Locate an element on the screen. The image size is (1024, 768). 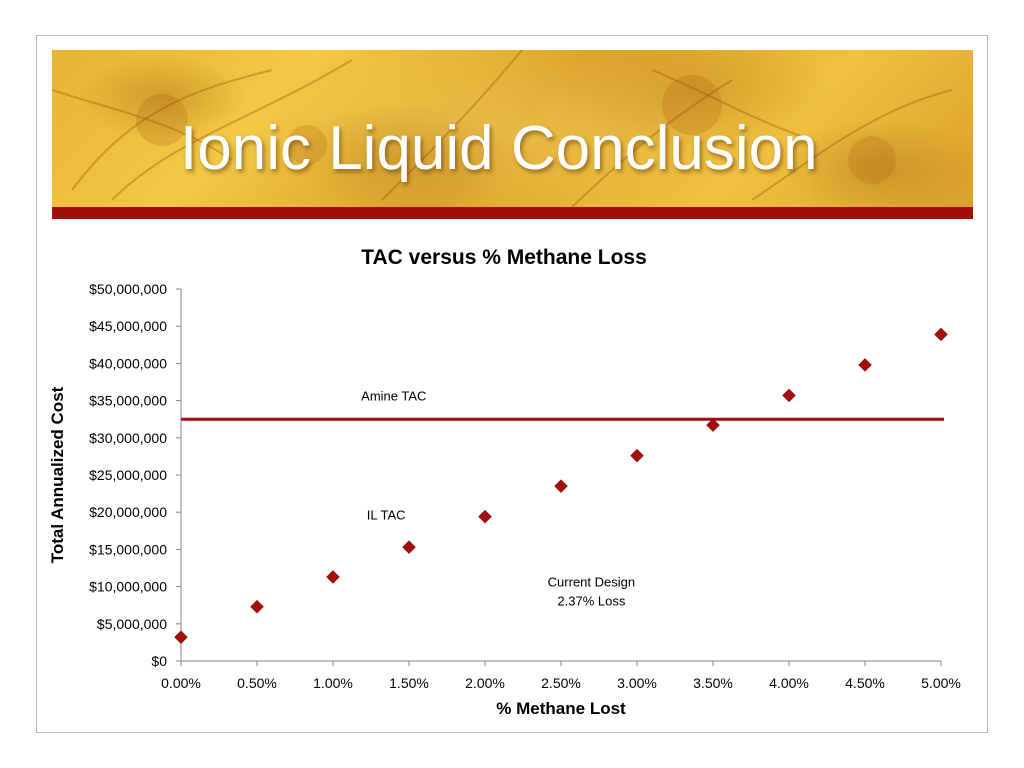
y-tick-label: $20,000,000 is located at coordinates (128, 512).